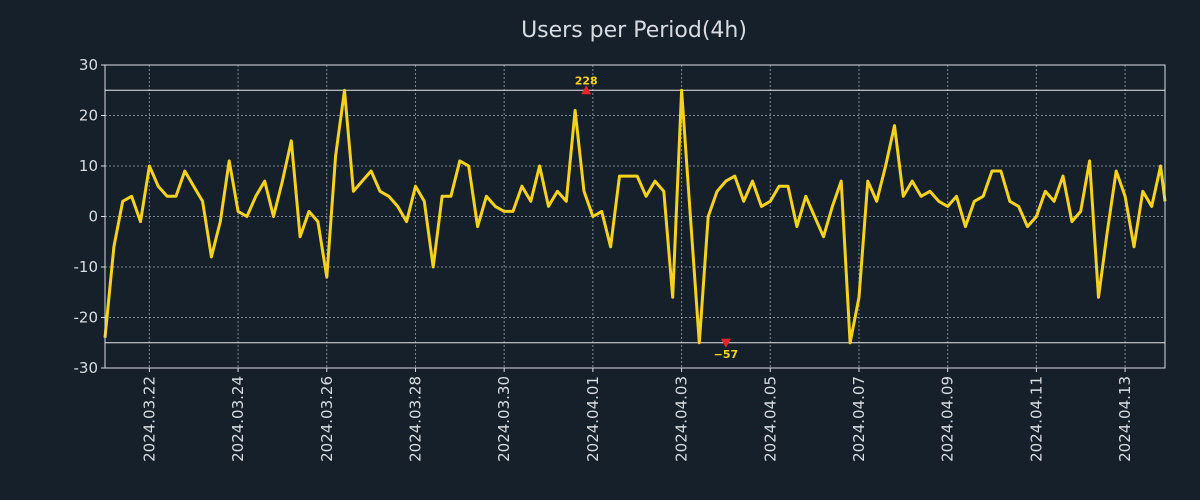  What do you see at coordinates (682, 419) in the screenshot?
I see `x-tick-label: 2024.04.03` at bounding box center [682, 419].